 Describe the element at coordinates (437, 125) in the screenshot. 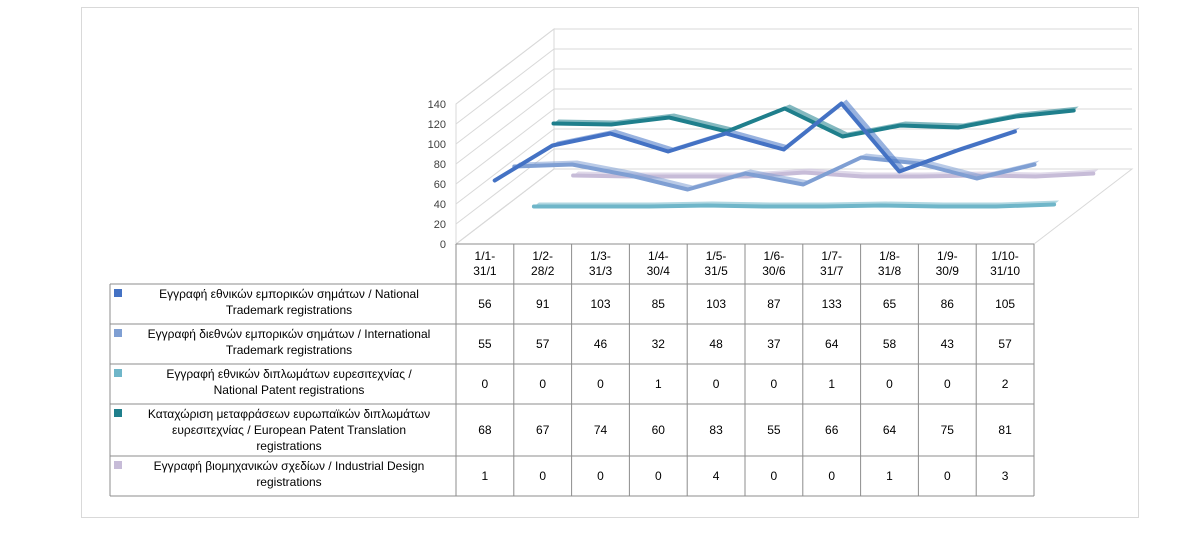

I see `y-tick-label: 120` at that location.